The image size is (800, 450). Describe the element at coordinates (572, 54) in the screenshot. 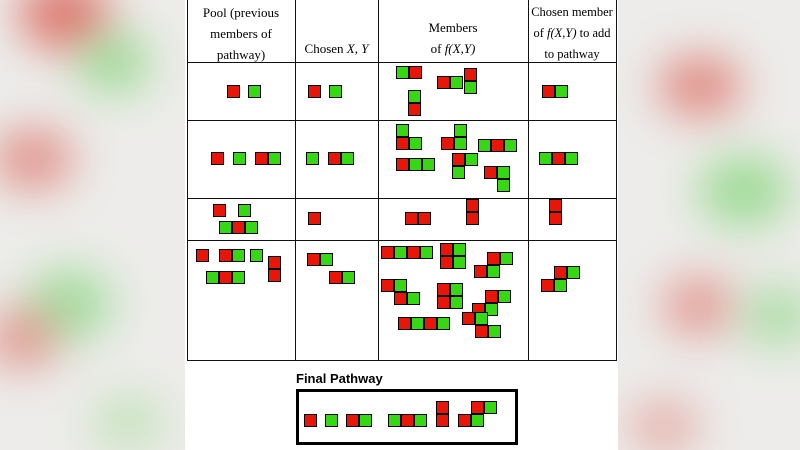

I see `header-chosen-member-line3: to pathway` at that location.